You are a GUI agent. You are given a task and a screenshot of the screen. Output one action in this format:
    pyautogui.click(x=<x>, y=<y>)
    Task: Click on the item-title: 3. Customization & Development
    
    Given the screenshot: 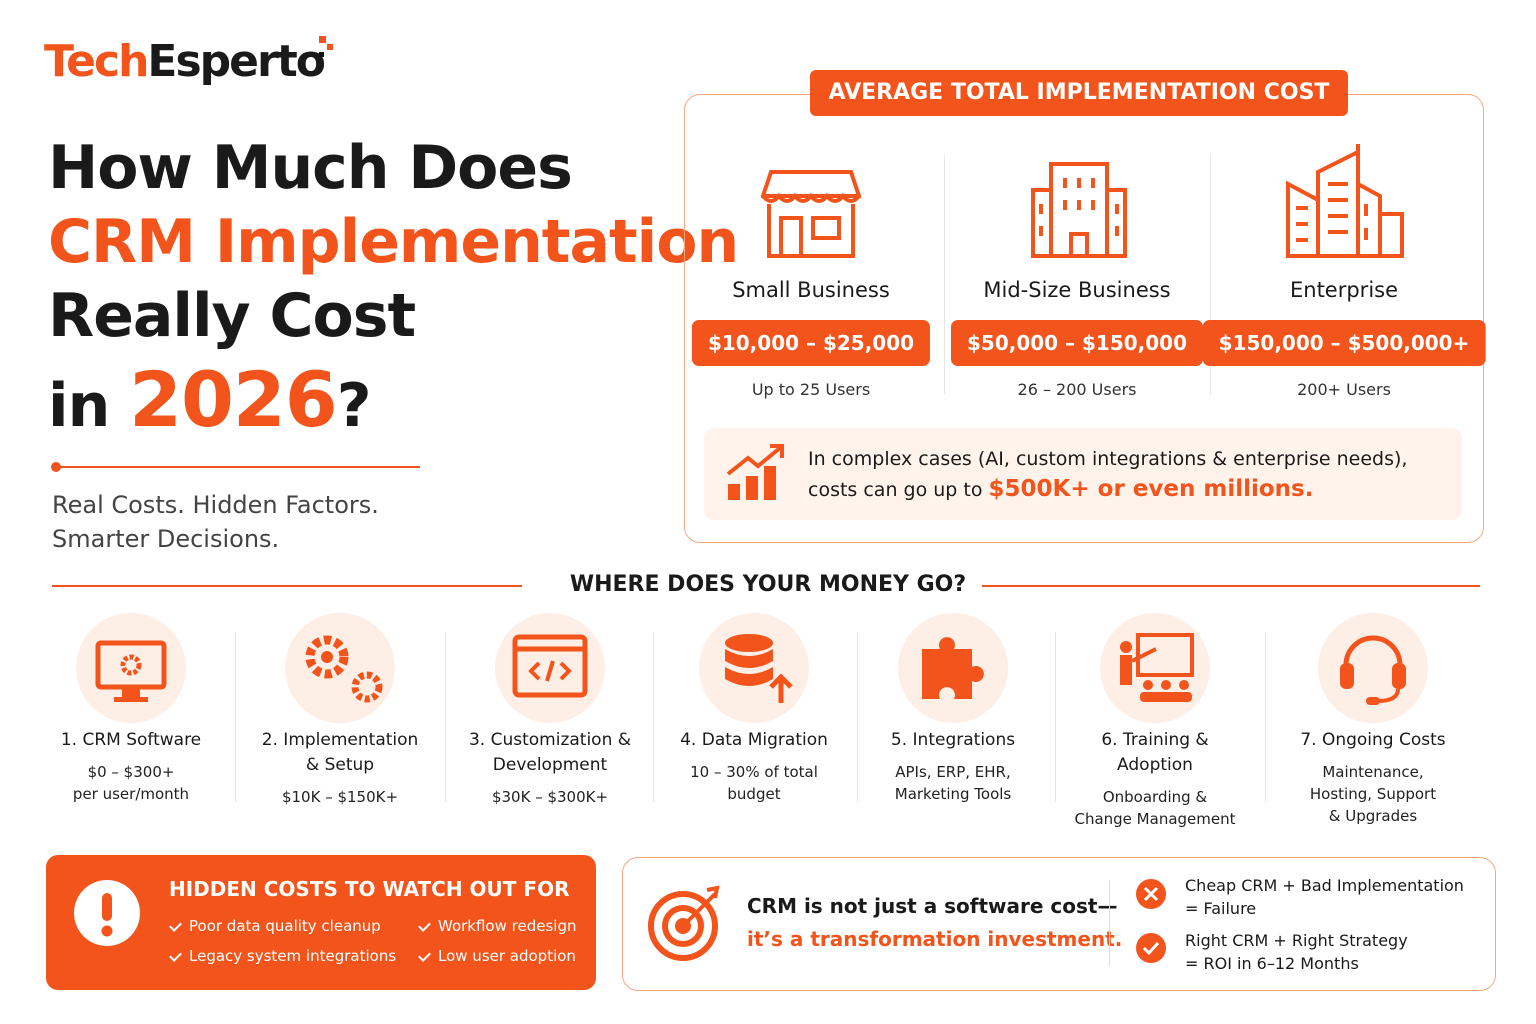 What is the action you would take?
    pyautogui.click(x=550, y=753)
    